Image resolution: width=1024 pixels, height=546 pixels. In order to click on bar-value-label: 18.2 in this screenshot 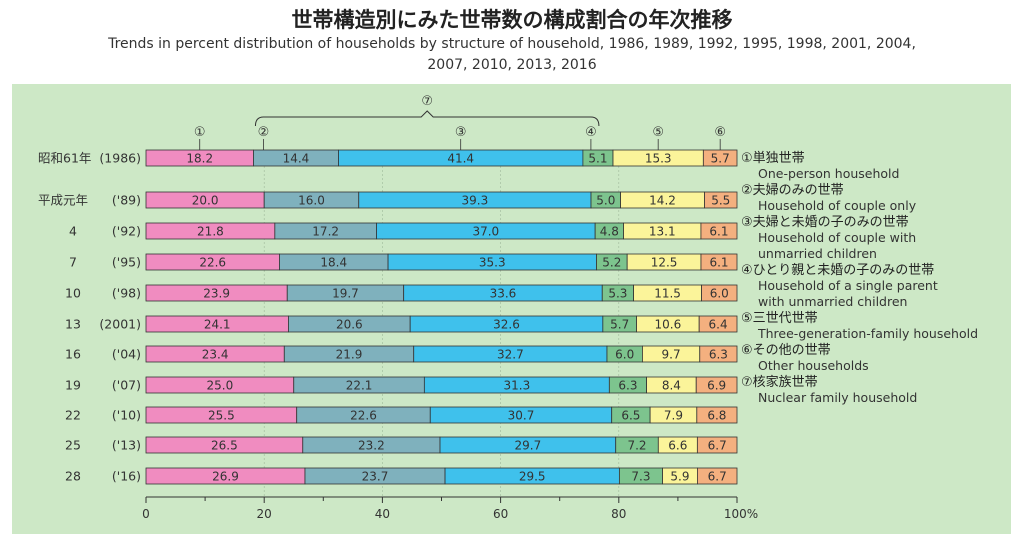, I will do `click(199, 159)`.